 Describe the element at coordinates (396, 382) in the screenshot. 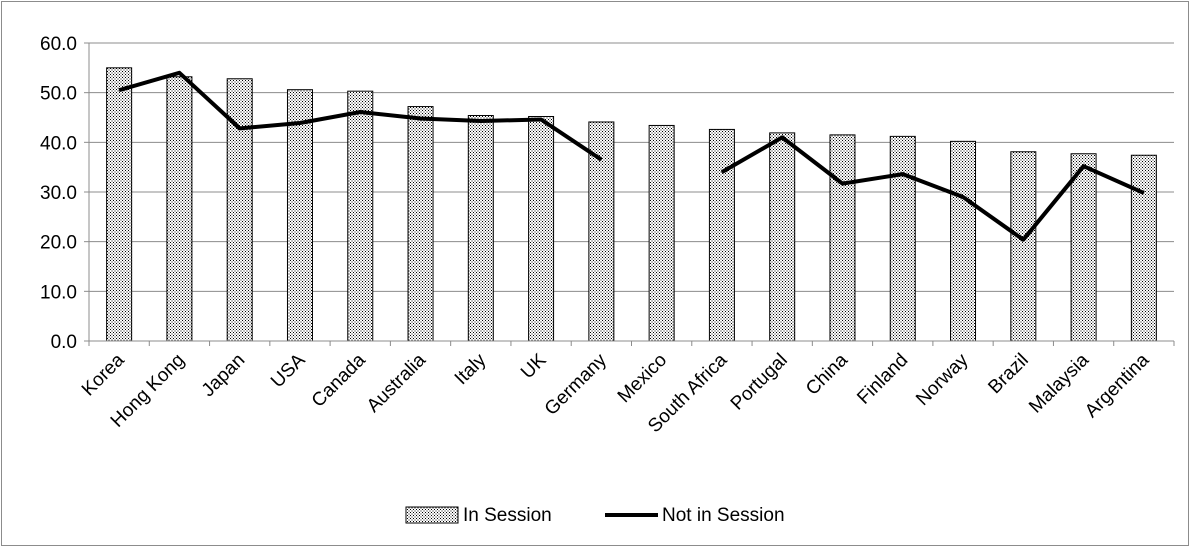

I see `x-tick-label: Australia` at that location.